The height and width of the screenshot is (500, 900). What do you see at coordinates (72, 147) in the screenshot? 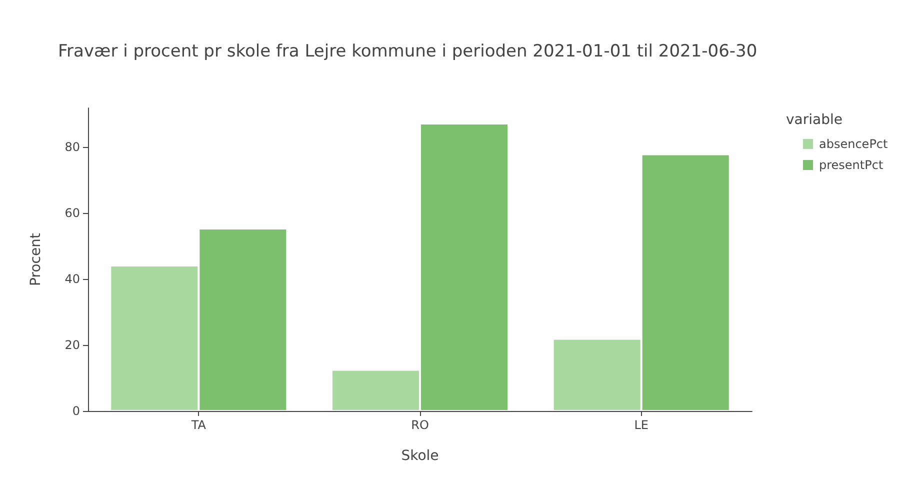
I see `y-tick-label: 80` at bounding box center [72, 147].